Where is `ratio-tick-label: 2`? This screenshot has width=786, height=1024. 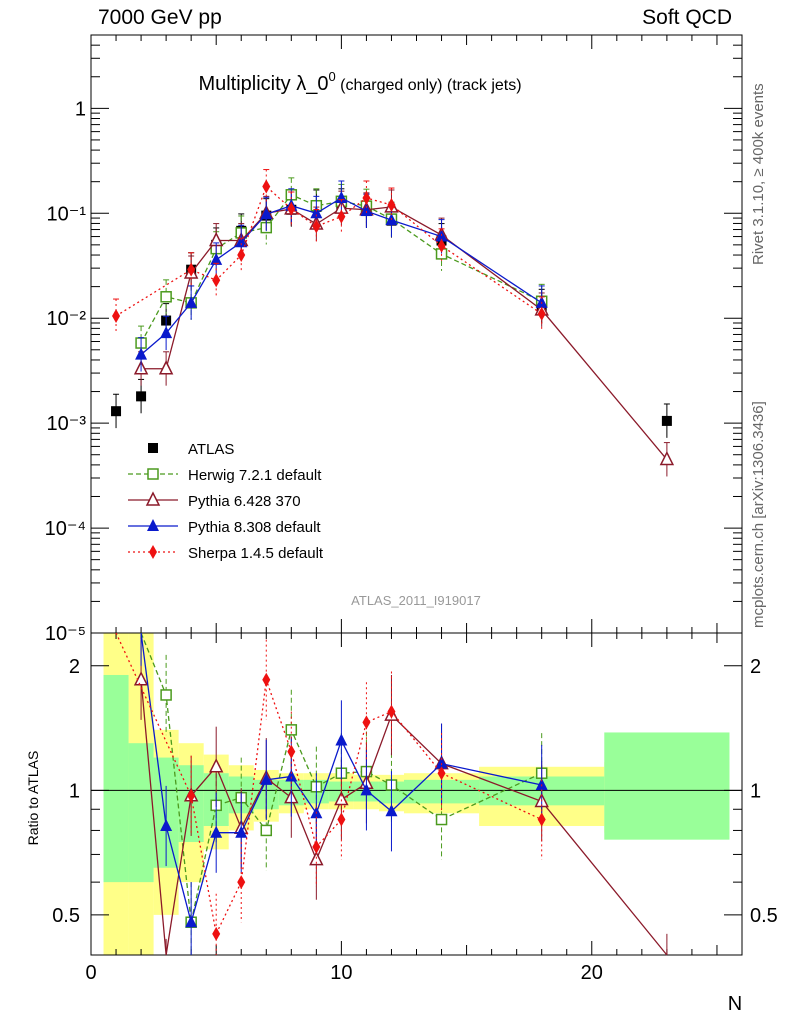
ratio-tick-label: 2 is located at coordinates (74, 667).